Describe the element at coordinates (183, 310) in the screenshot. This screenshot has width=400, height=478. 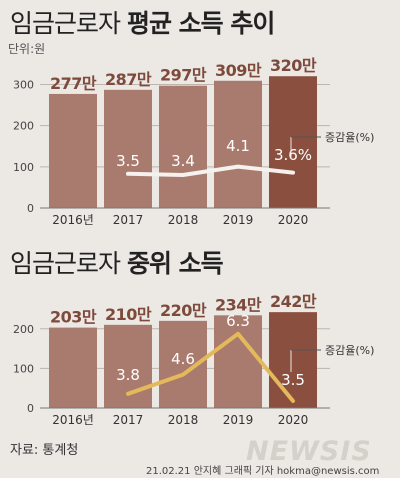
I see `chart2-bar-label-2: 220만` at that location.